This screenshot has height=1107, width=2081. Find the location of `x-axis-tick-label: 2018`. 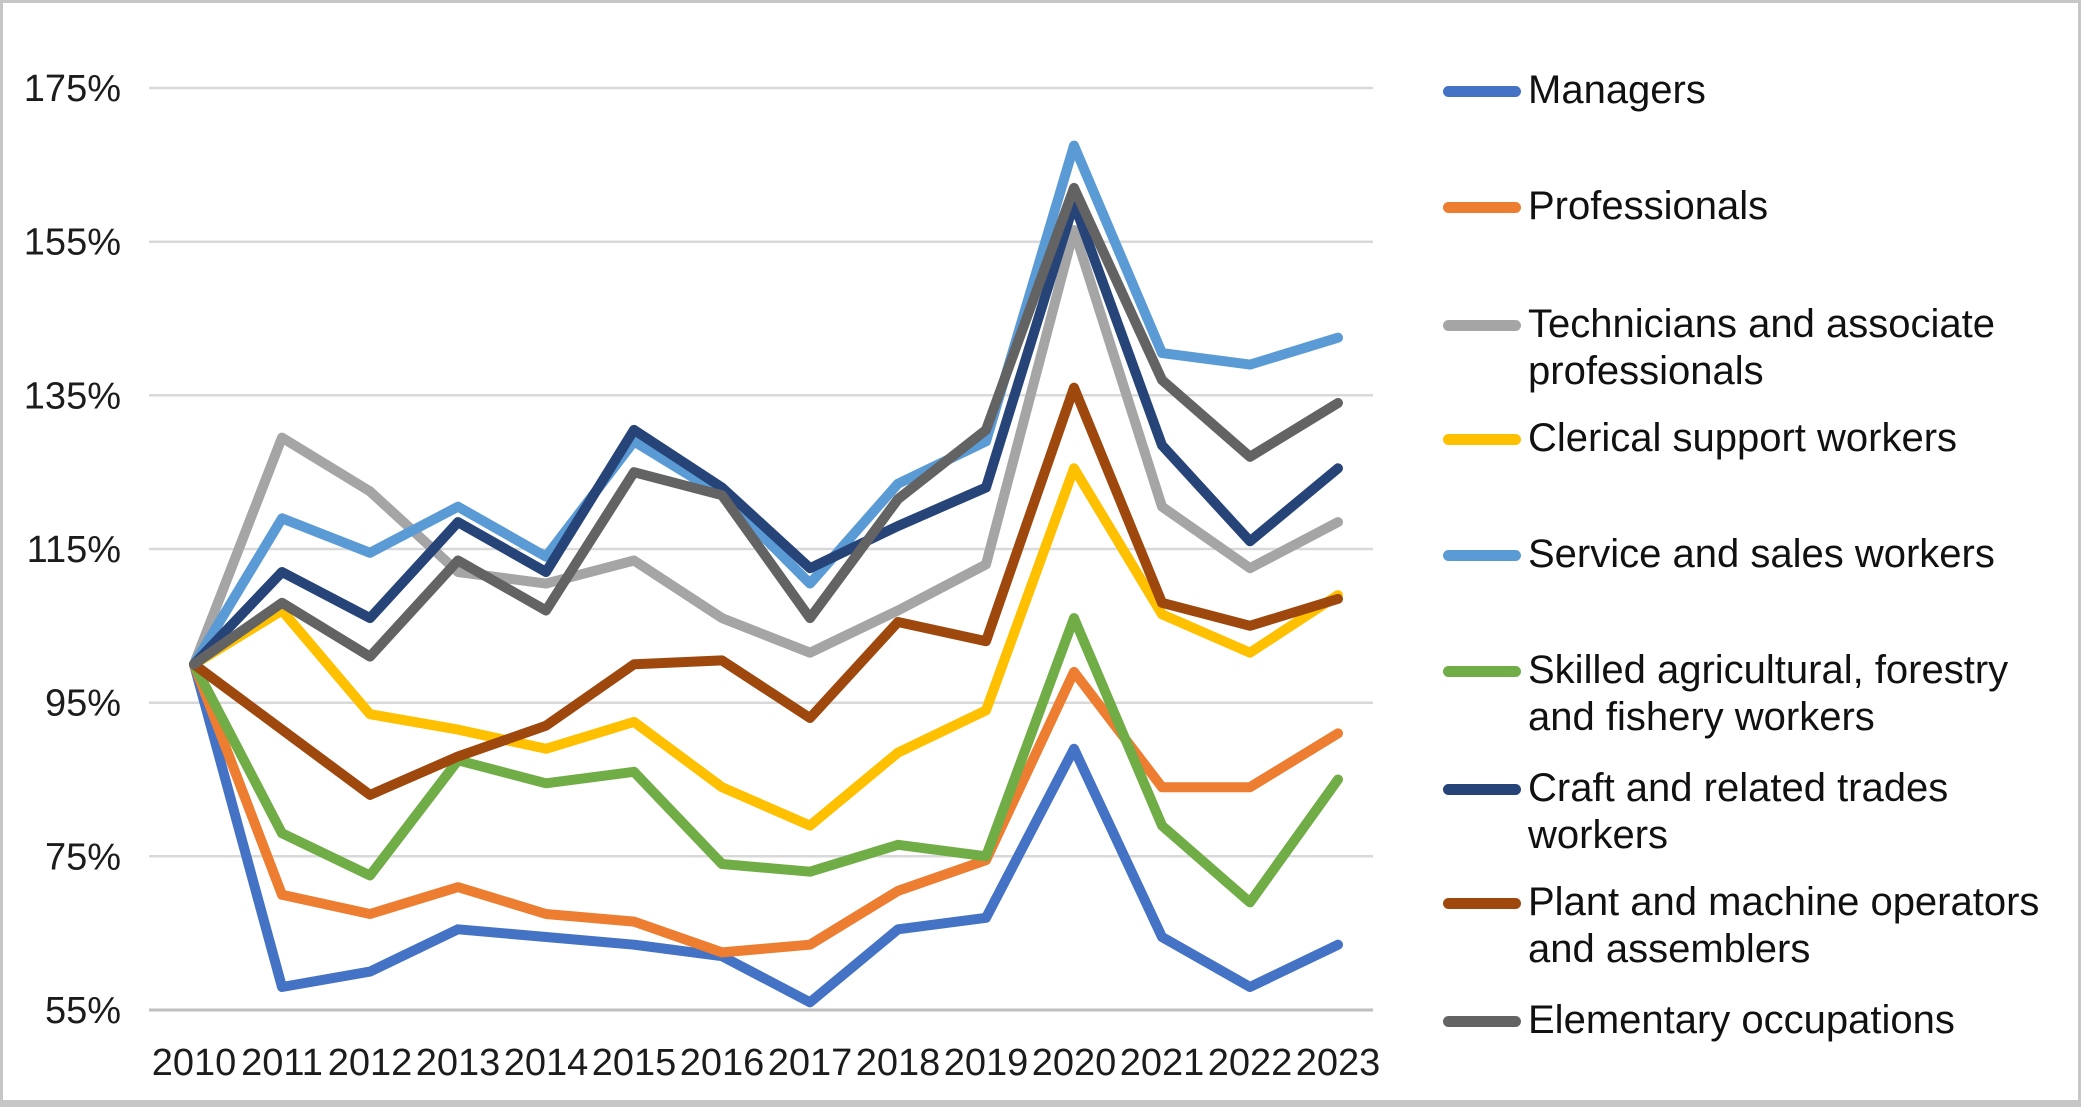

x-axis-tick-label: 2018 is located at coordinates (898, 1063).